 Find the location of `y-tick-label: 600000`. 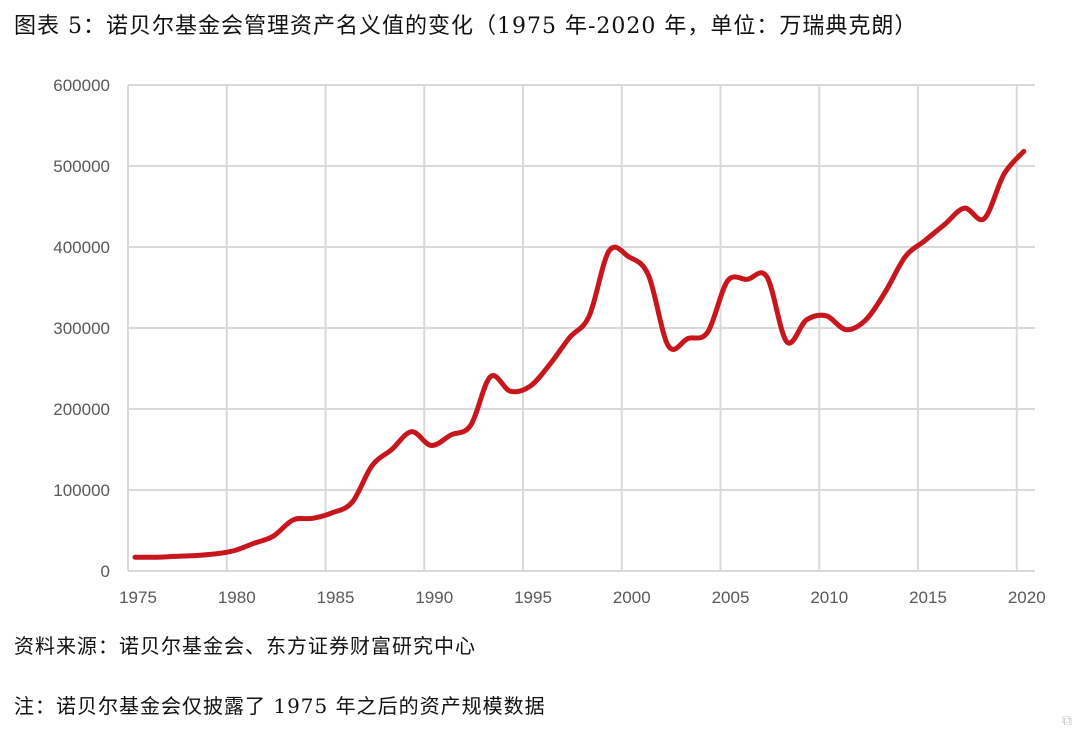

y-tick-label: 600000 is located at coordinates (81, 85).